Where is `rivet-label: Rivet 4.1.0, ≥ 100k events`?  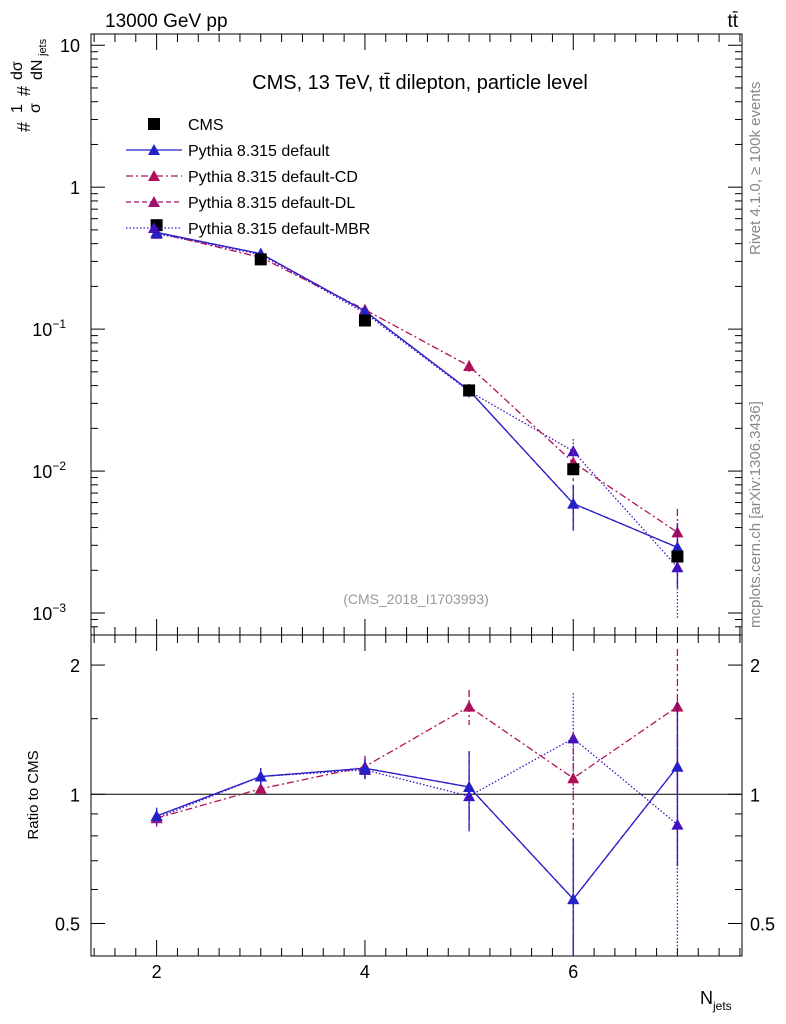
rivet-label: Rivet 4.1.0, ≥ 100k events is located at coordinates (755, 168).